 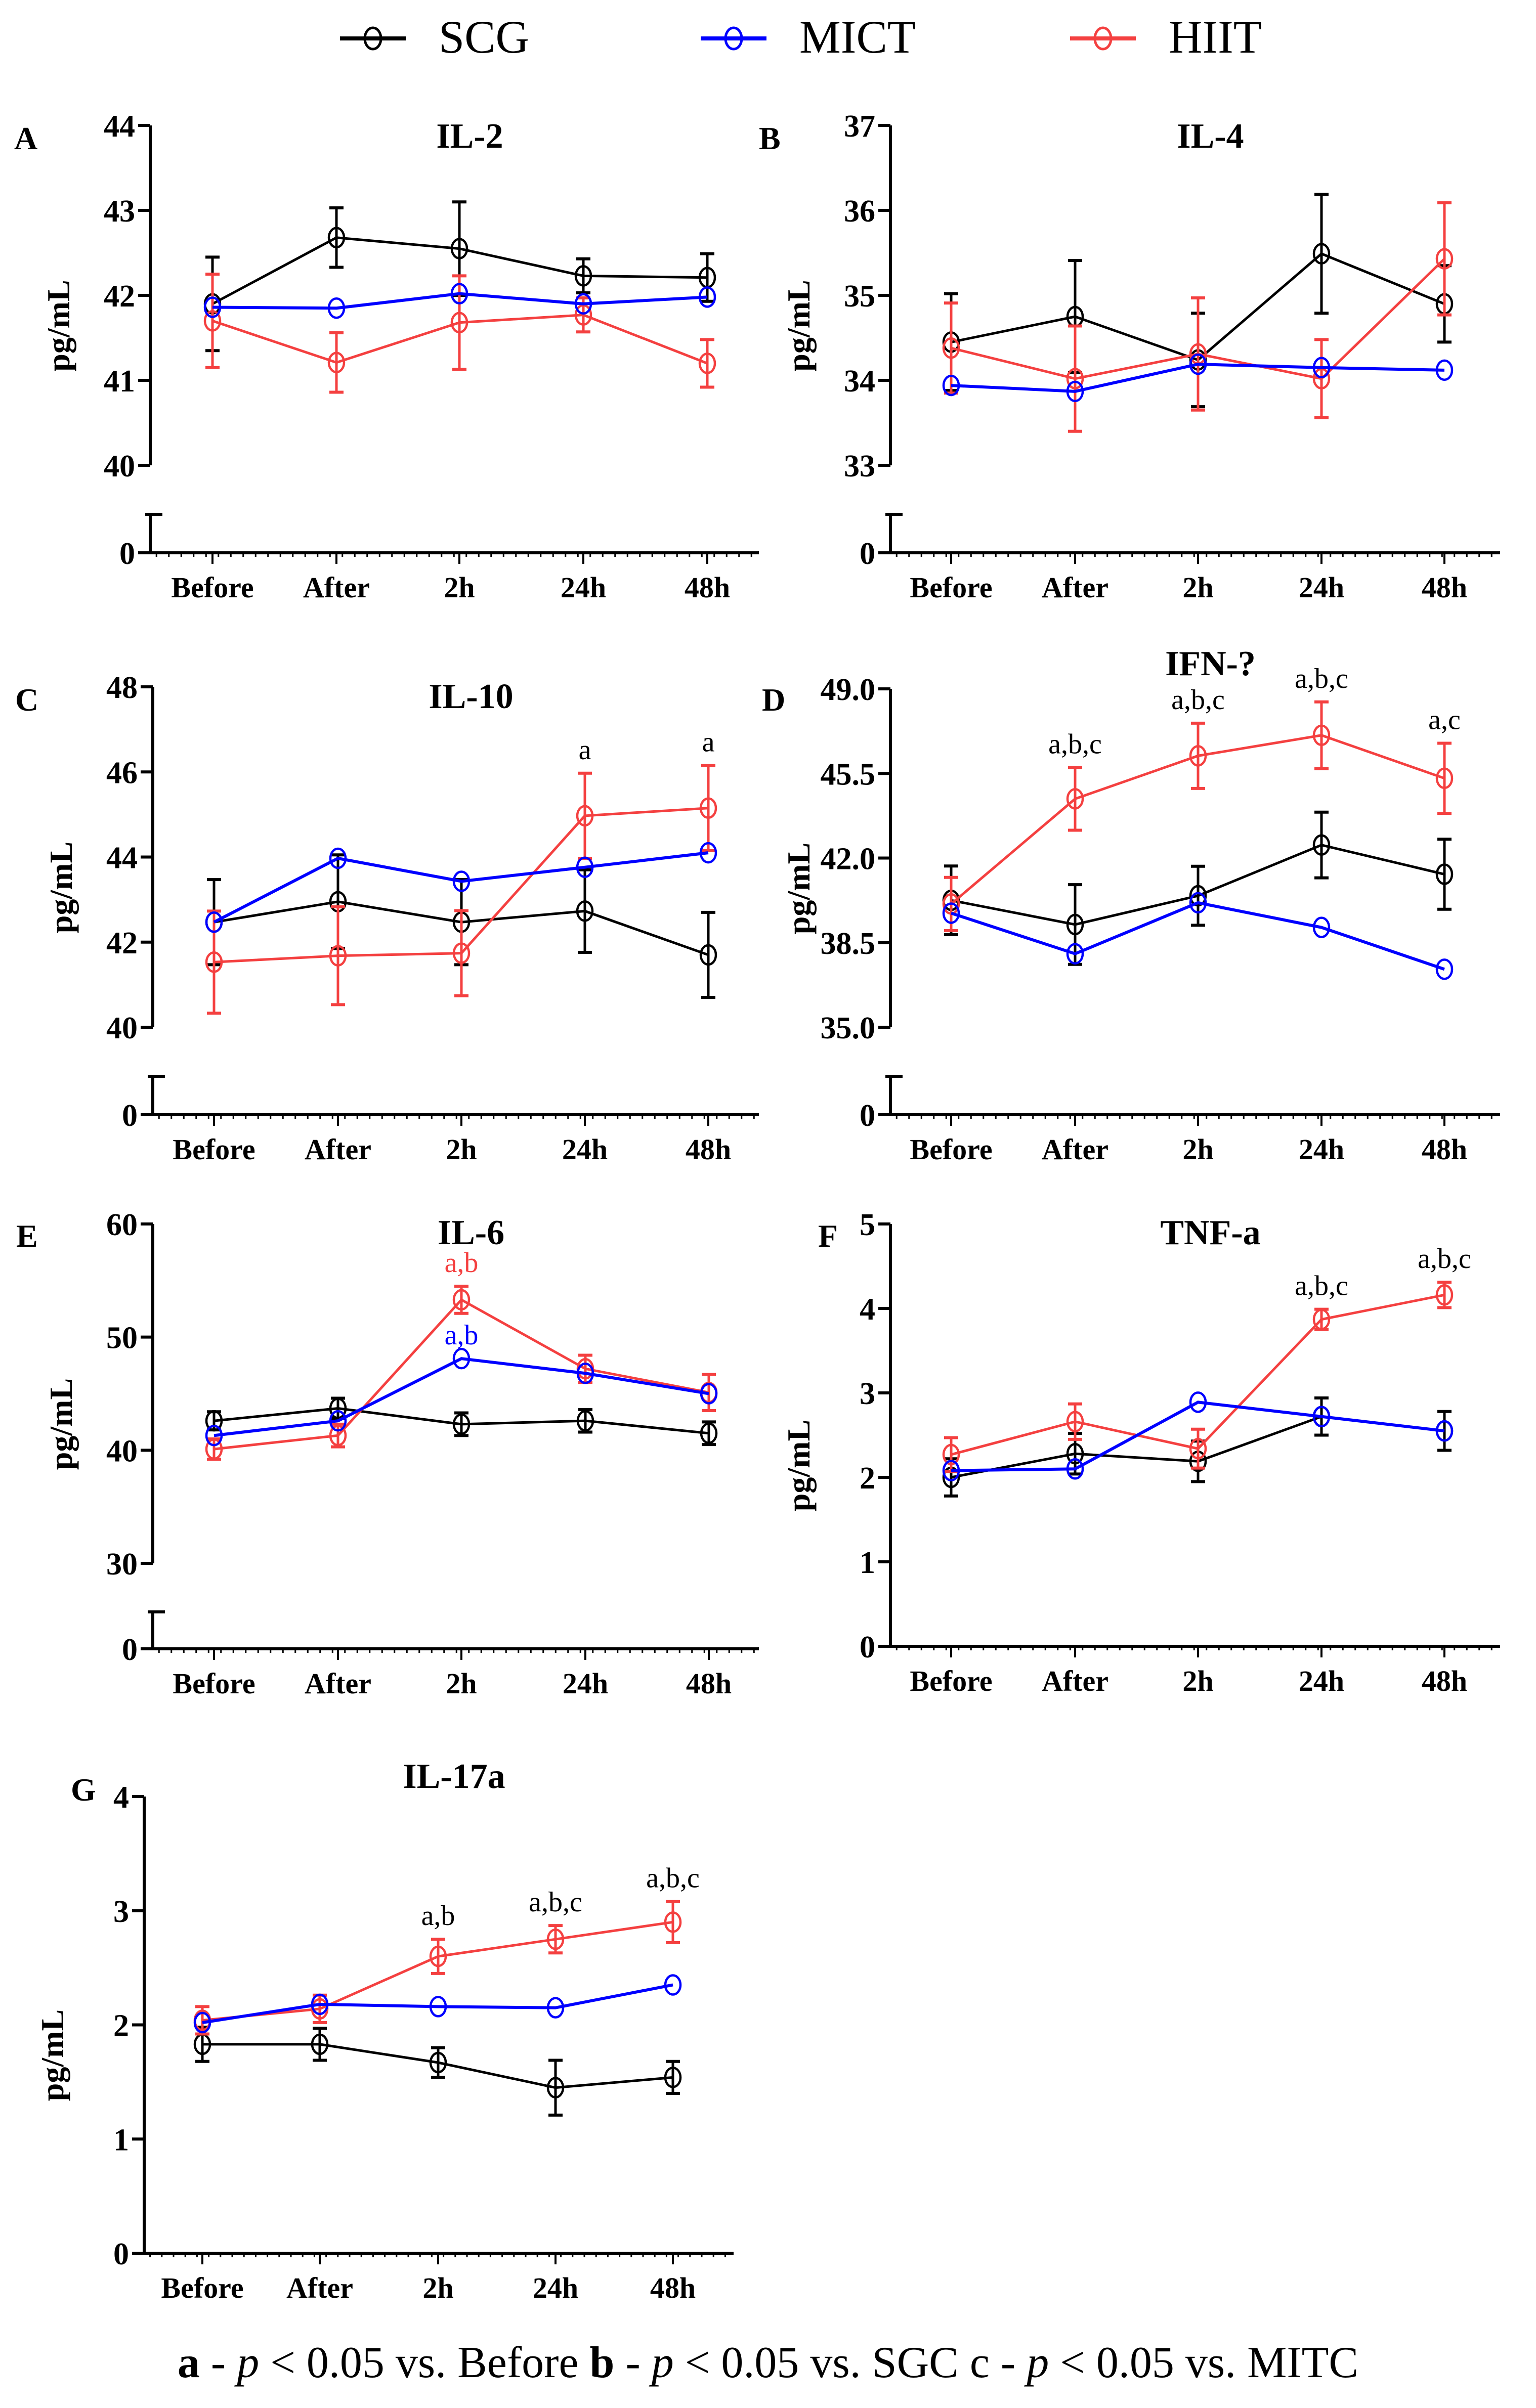 I want to click on panel-a: A IL-2 pg/mL 40 41 42 43 44 0 Before After 2h 24h 48h, so click(x=386, y=356).